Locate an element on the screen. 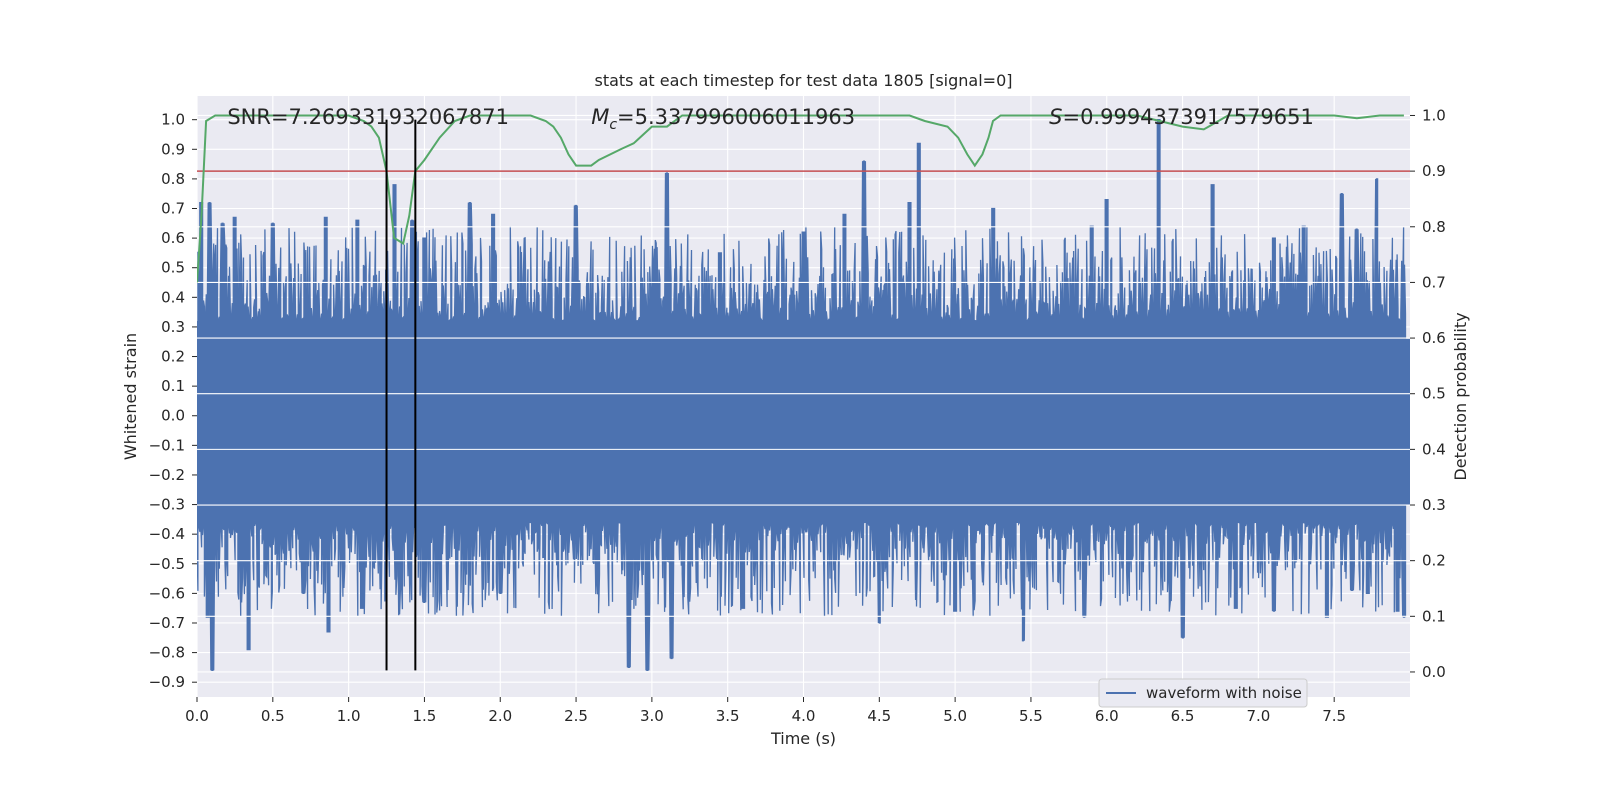  x-tick-label: 6.5 is located at coordinates (1183, 716).